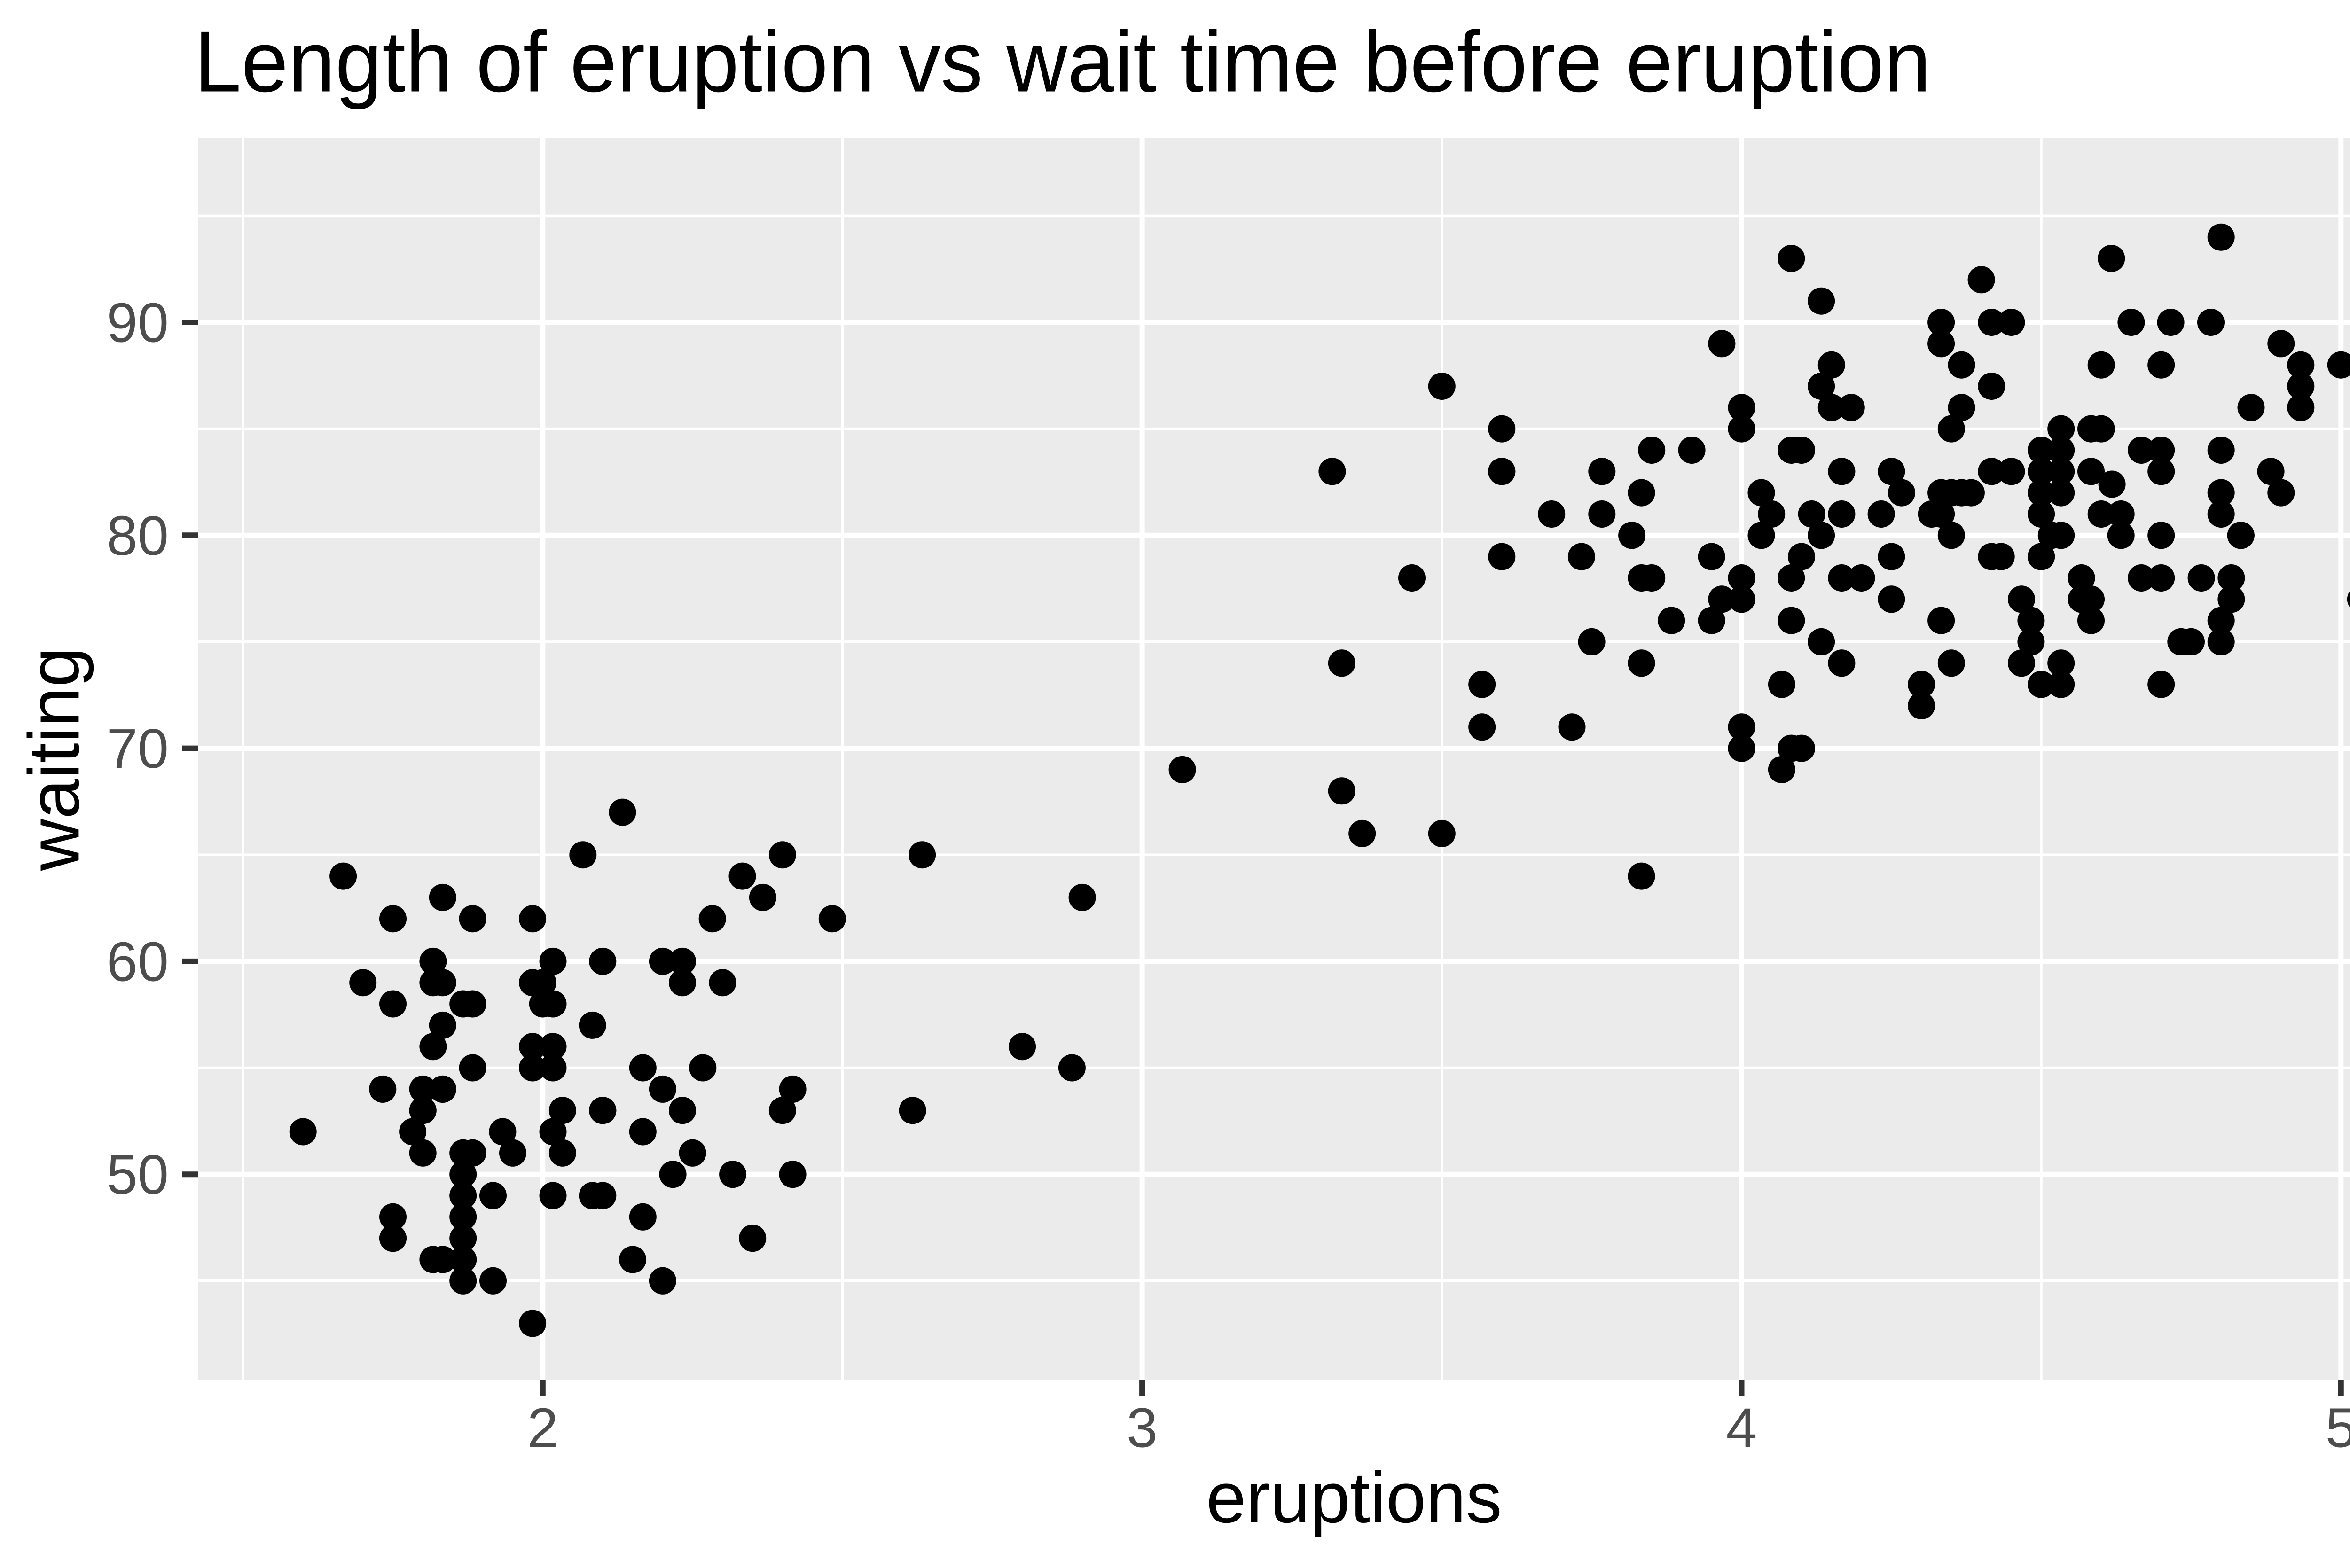 The width and height of the screenshot is (2350, 1568). What do you see at coordinates (138, 323) in the screenshot?
I see `svg-text: 90` at bounding box center [138, 323].